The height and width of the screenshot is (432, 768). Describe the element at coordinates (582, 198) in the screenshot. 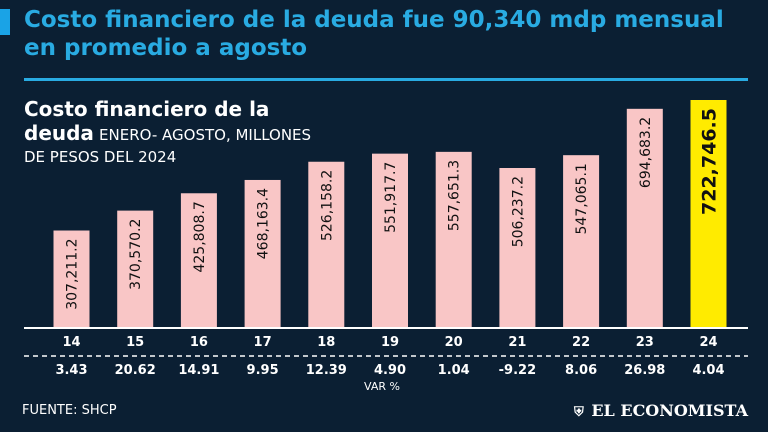

I see `bar-value-label: 547,065.1` at that location.